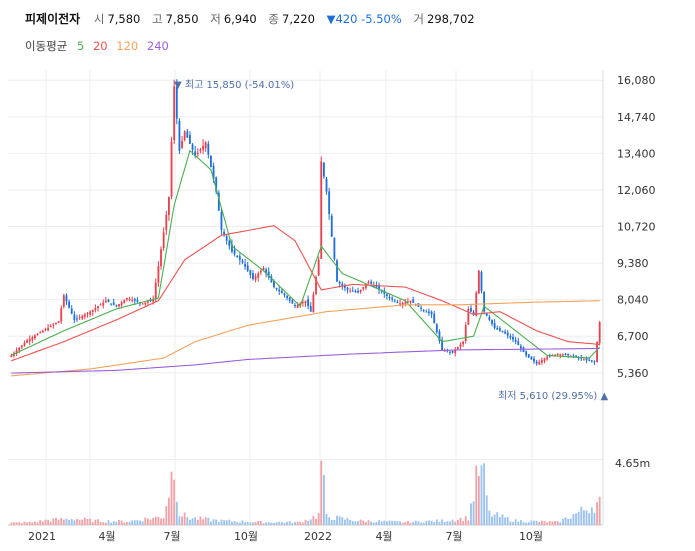  What do you see at coordinates (234, 85) in the screenshot?
I see `max-price-annotation: ▼ 최고 15,850 (-54.01%)` at bounding box center [234, 85].